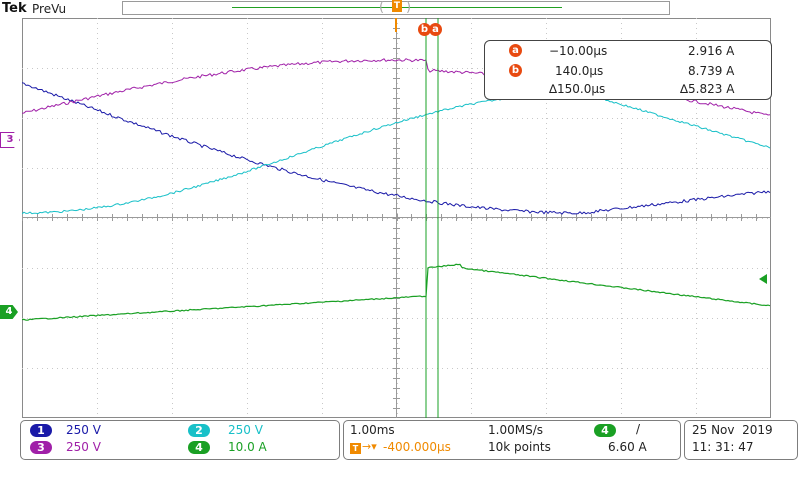 This screenshot has height=480, width=800. What do you see at coordinates (515, 70) in the screenshot?
I see `cursor-b-badge: b` at bounding box center [515, 70].